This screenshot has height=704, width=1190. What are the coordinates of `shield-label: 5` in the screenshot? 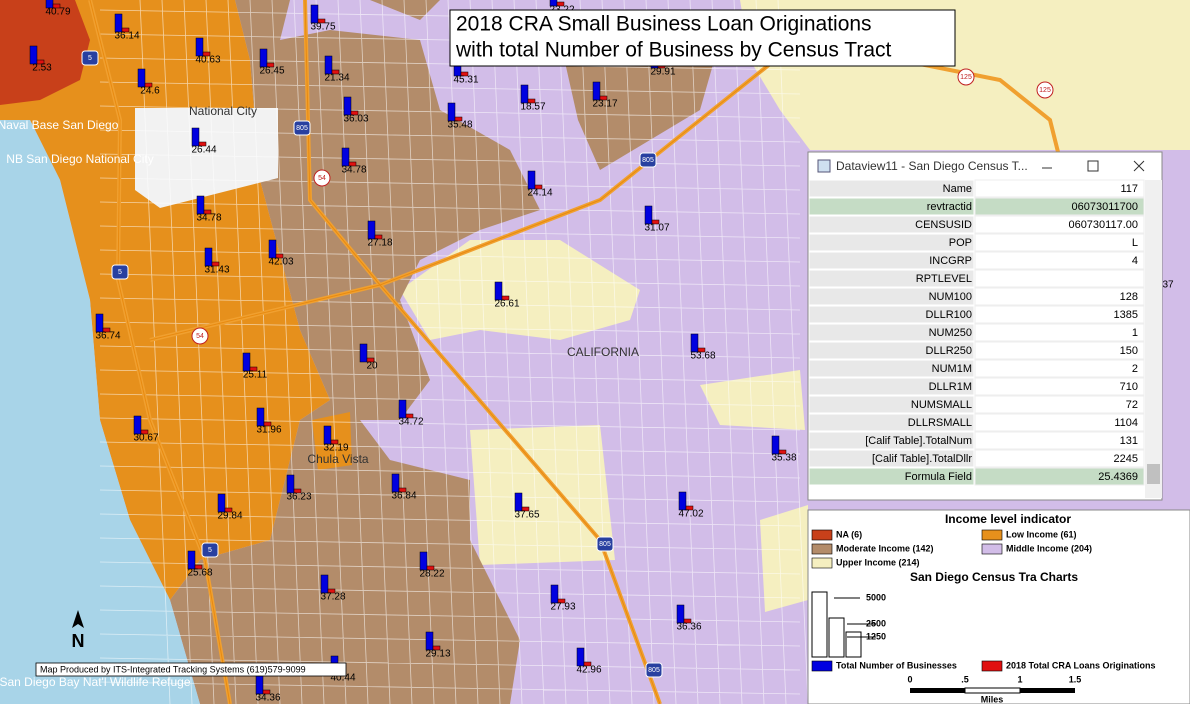 It's located at (210, 550).